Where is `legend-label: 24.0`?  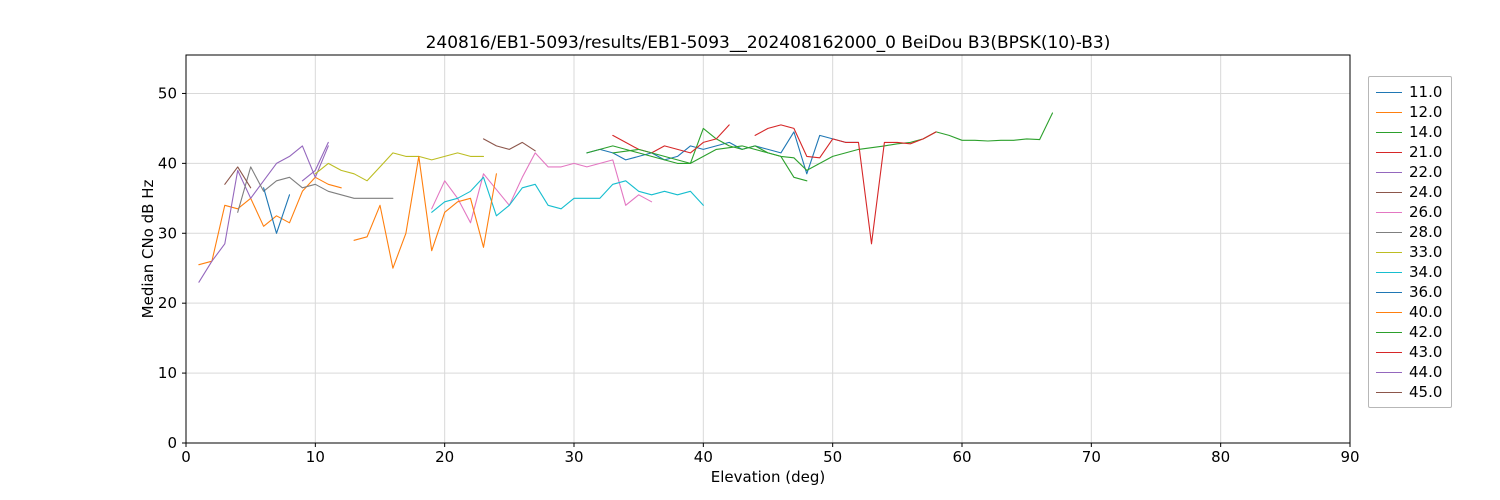 legend-label: 24.0 is located at coordinates (1426, 192).